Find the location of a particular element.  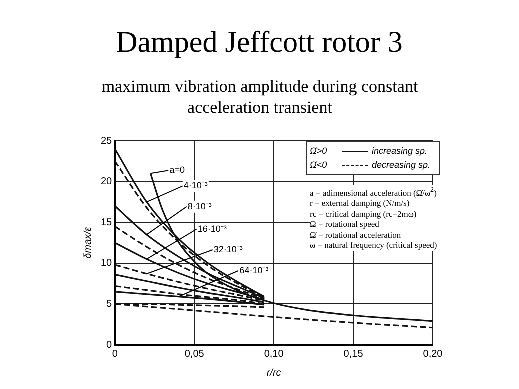

annotation: 8·10⁻³ is located at coordinates (200, 206).